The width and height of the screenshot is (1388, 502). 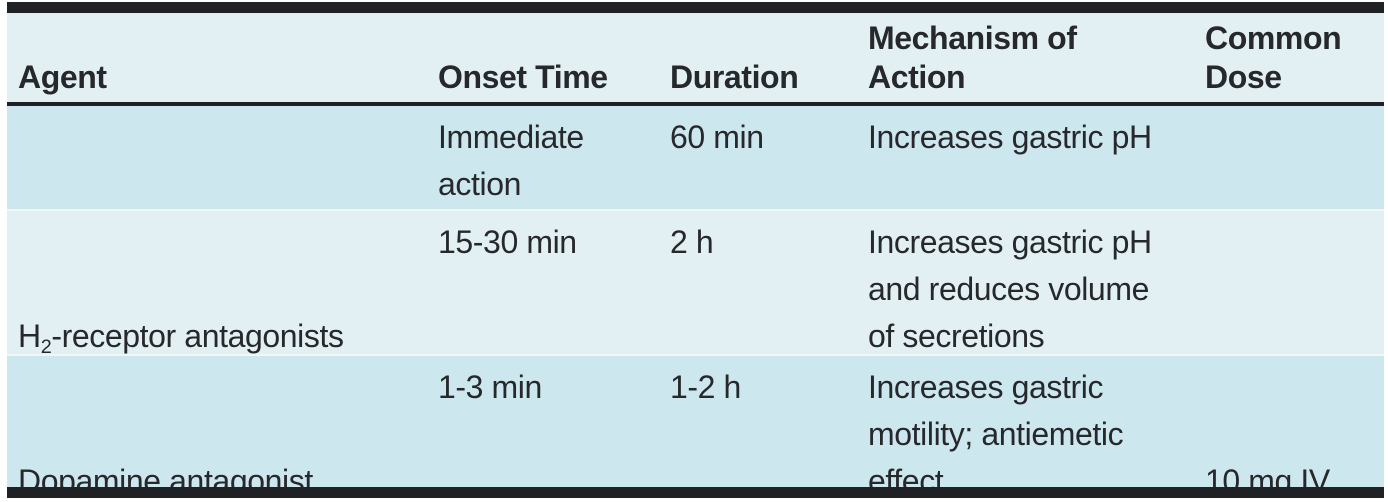 What do you see at coordinates (29, 336) in the screenshot?
I see `agent-name-prefix: H` at bounding box center [29, 336].